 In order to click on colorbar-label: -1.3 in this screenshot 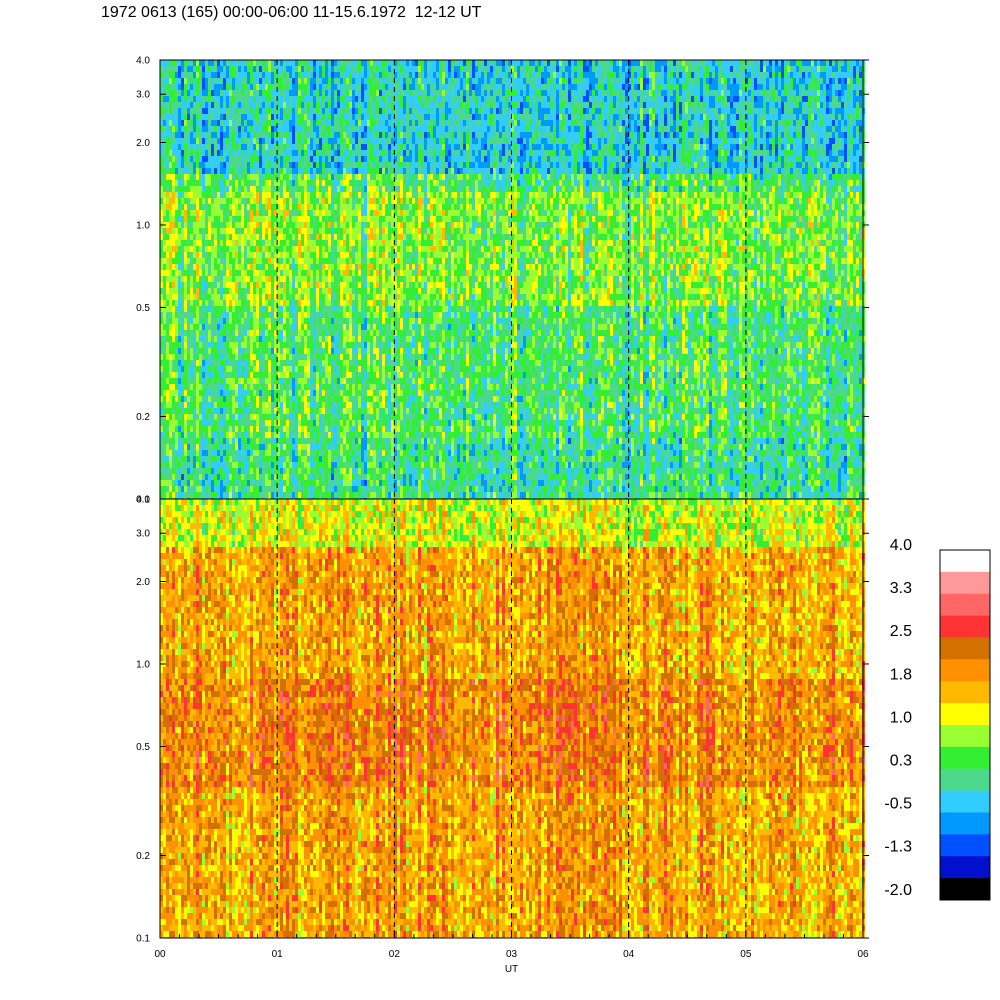, I will do `click(898, 847)`.